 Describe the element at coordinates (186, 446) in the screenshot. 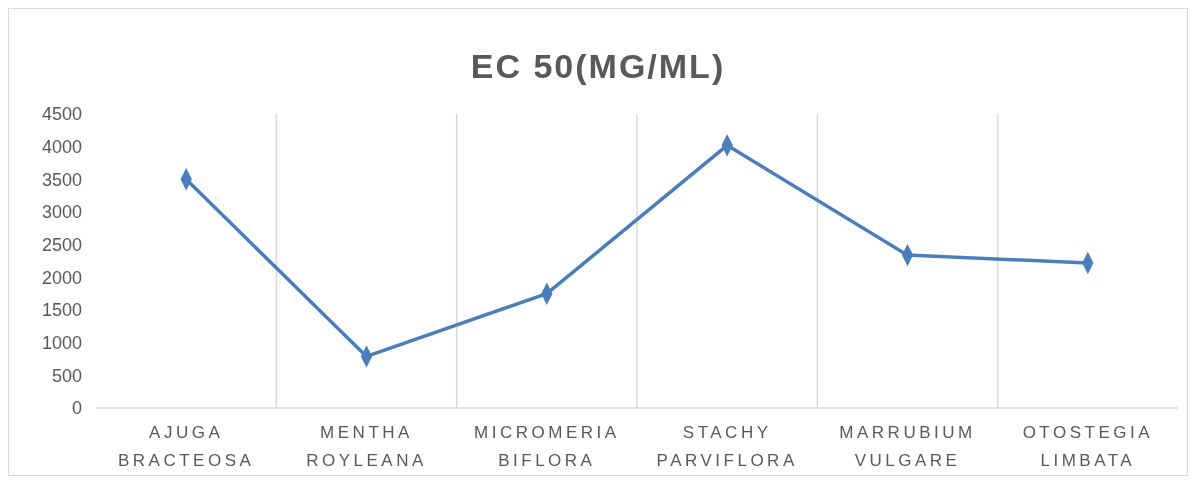

I see `x-tick-label: AJUGA BRACTEOSA` at that location.